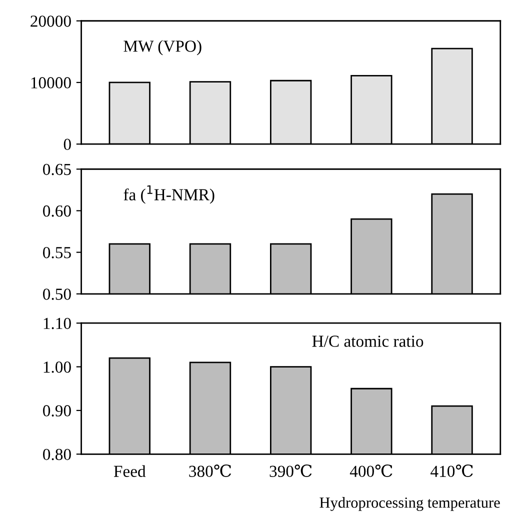 Image resolution: width=508 pixels, height=522 pixels. I want to click on y-tick-label: 0.65, so click(57, 170).